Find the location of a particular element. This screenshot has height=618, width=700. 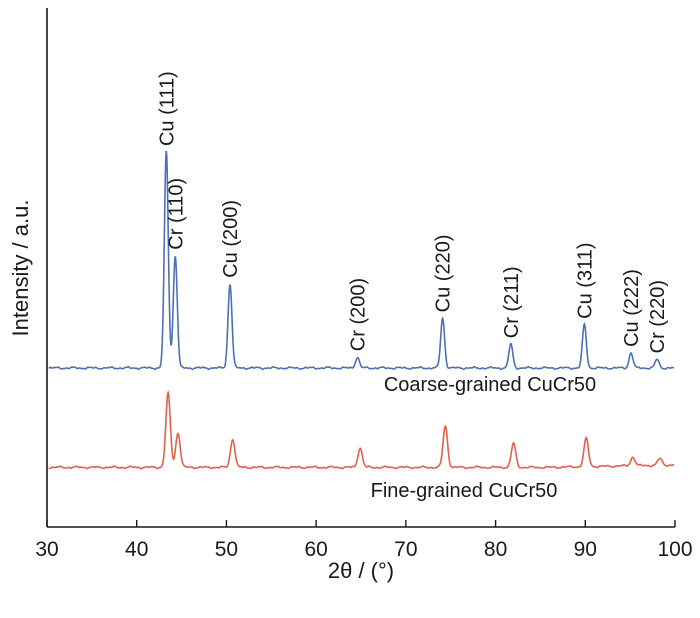

peak-label: Cu (222) is located at coordinates (632, 308).